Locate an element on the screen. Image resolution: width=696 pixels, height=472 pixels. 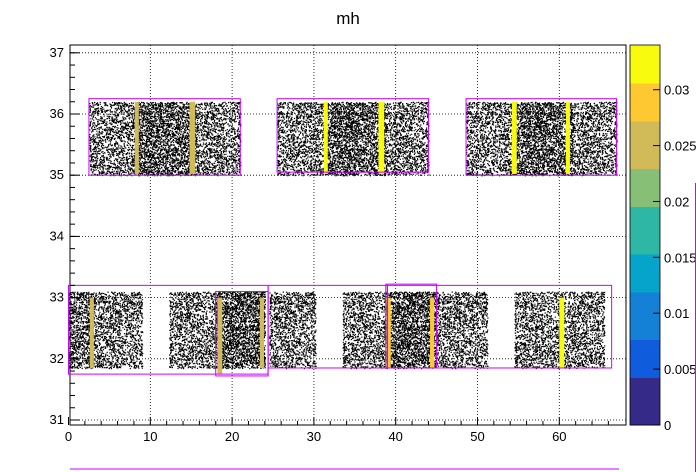
y-tick-label: 35 is located at coordinates (57, 174).